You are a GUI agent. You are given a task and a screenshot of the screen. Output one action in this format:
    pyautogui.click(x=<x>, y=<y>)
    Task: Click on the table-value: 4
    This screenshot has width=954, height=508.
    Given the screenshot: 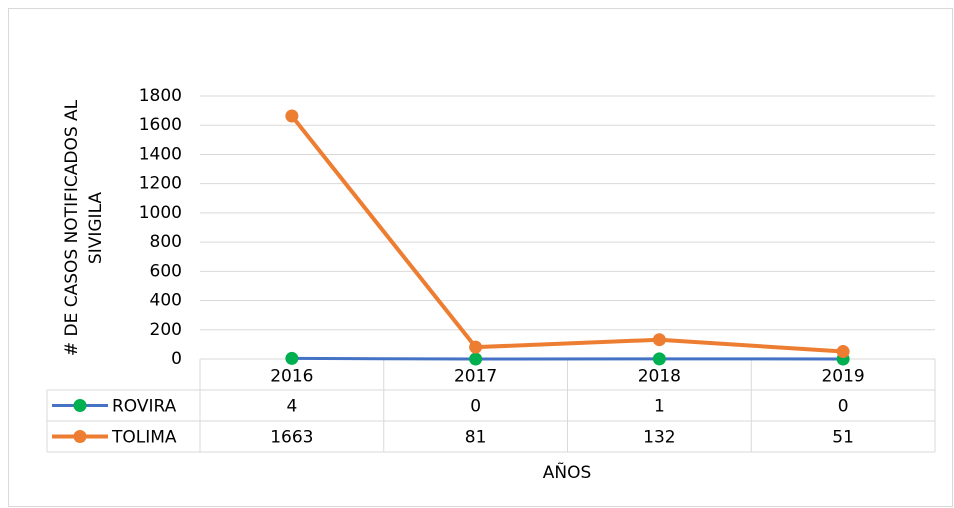 What is the action you would take?
    pyautogui.click(x=291, y=407)
    